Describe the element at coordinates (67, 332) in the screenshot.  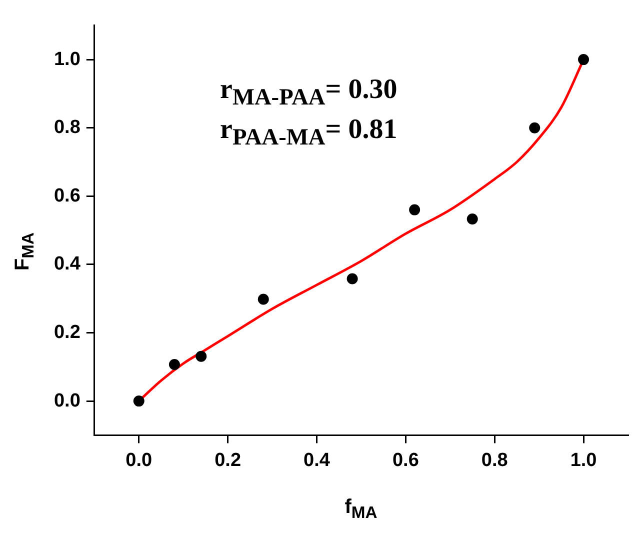
I see `y-tick-label: 0.2` at that location.